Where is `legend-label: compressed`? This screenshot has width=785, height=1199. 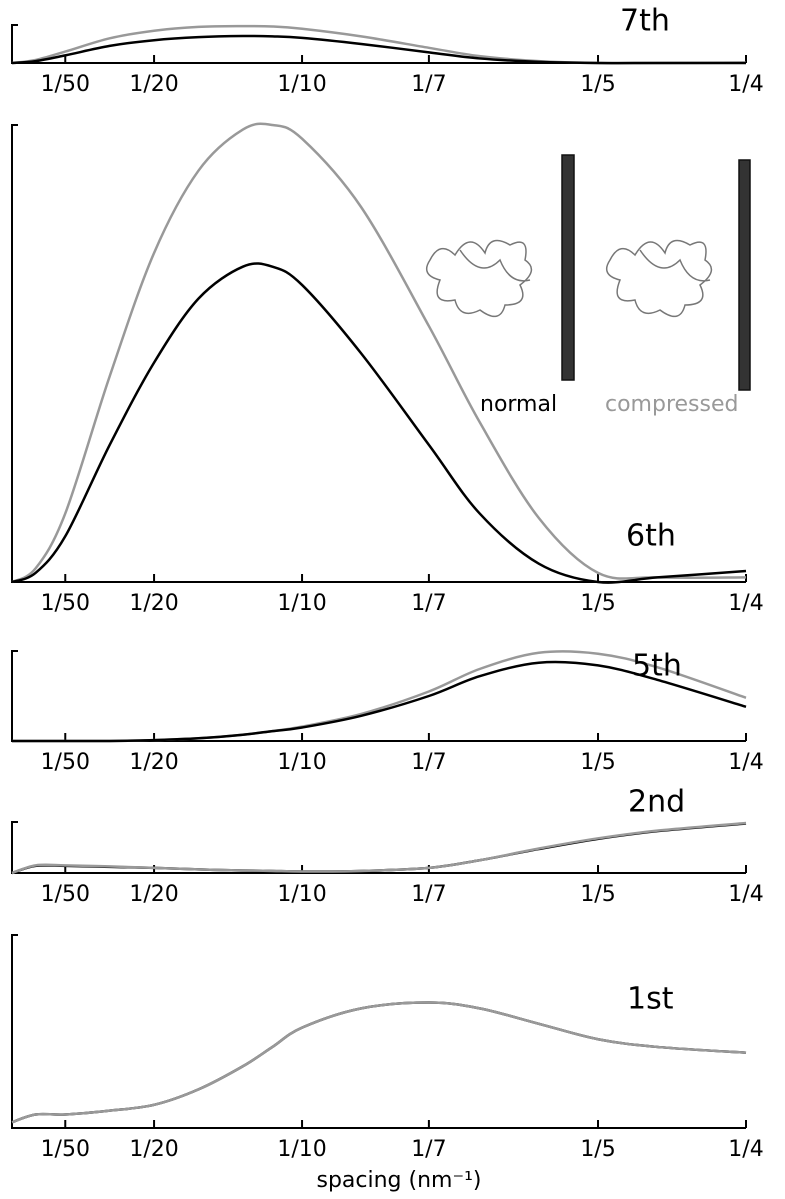 legend-label: compressed is located at coordinates (671, 404).